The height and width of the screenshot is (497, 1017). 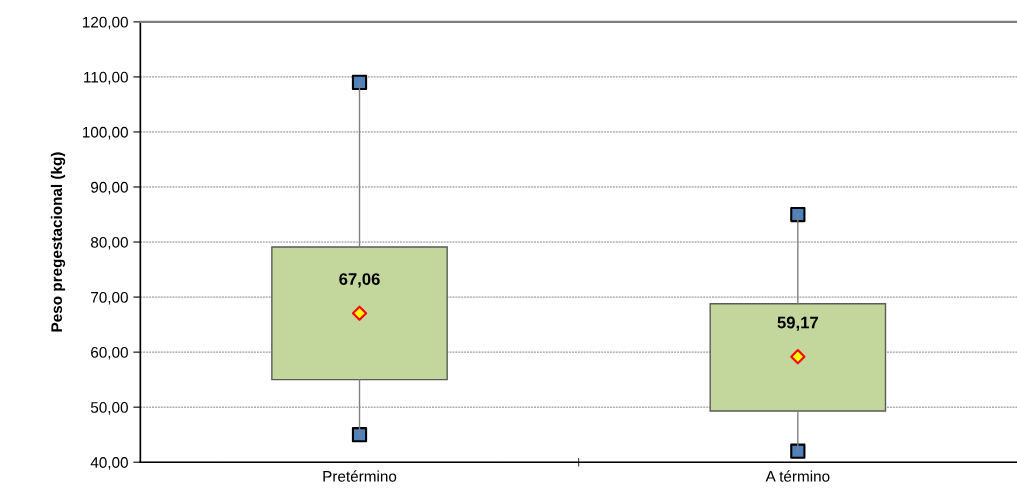 I want to click on y-axis-title: Peso pregestacional (kg), so click(x=58, y=242).